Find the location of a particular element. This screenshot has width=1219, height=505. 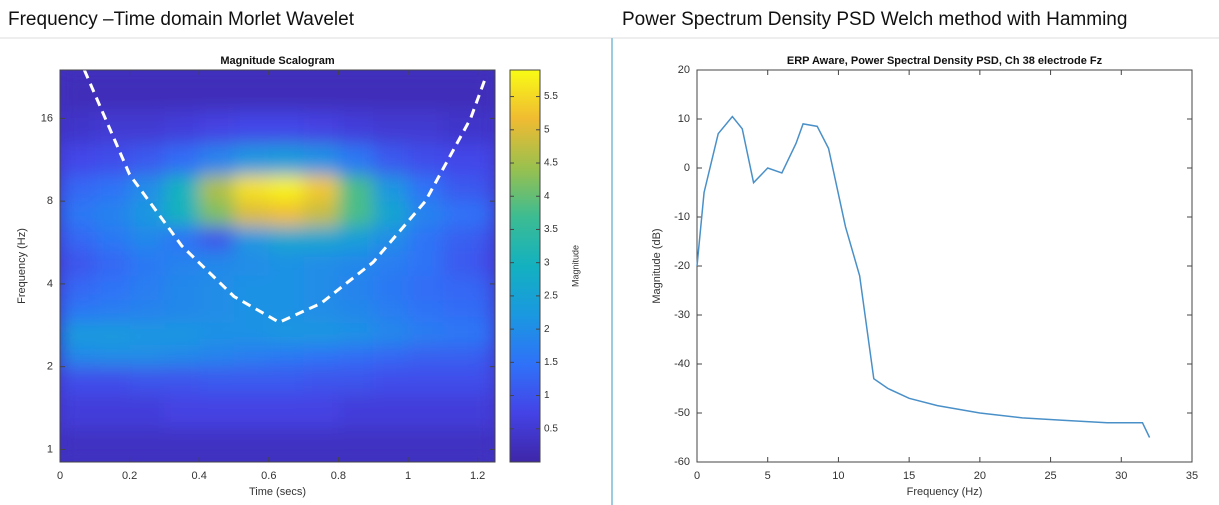

x-tick-label: 1 is located at coordinates (408, 476).